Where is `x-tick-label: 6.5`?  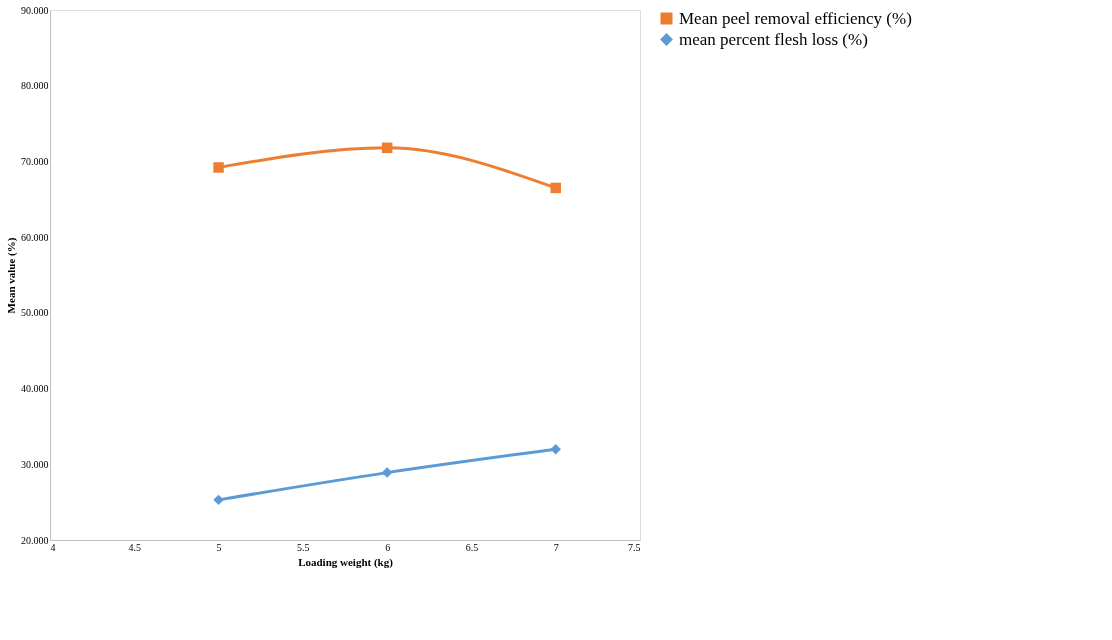
x-tick-label: 6.5 is located at coordinates (472, 547).